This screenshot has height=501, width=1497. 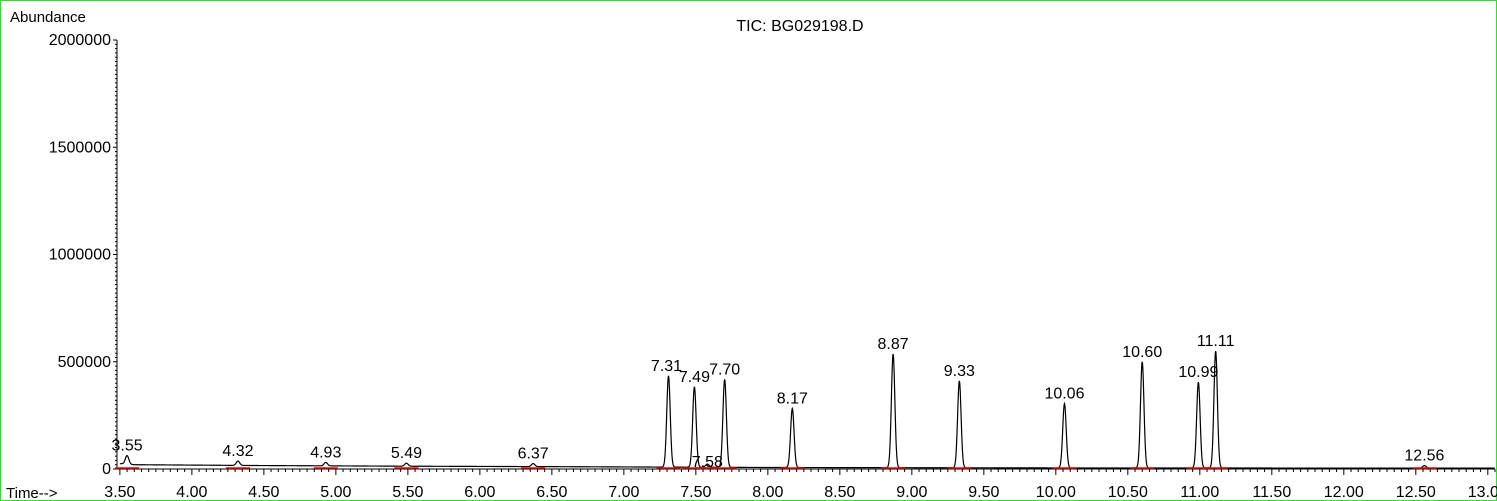 What do you see at coordinates (1482, 492) in the screenshot?
I see `x-tick-label: 13.00` at bounding box center [1482, 492].